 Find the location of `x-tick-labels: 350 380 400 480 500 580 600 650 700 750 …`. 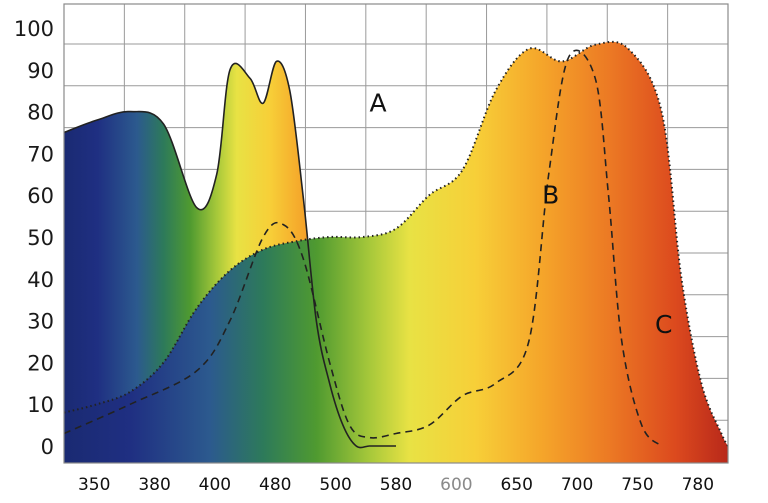

x-tick-labels: 350 380 400 480 500 580 600 650 700 750 … is located at coordinates (396, 485).